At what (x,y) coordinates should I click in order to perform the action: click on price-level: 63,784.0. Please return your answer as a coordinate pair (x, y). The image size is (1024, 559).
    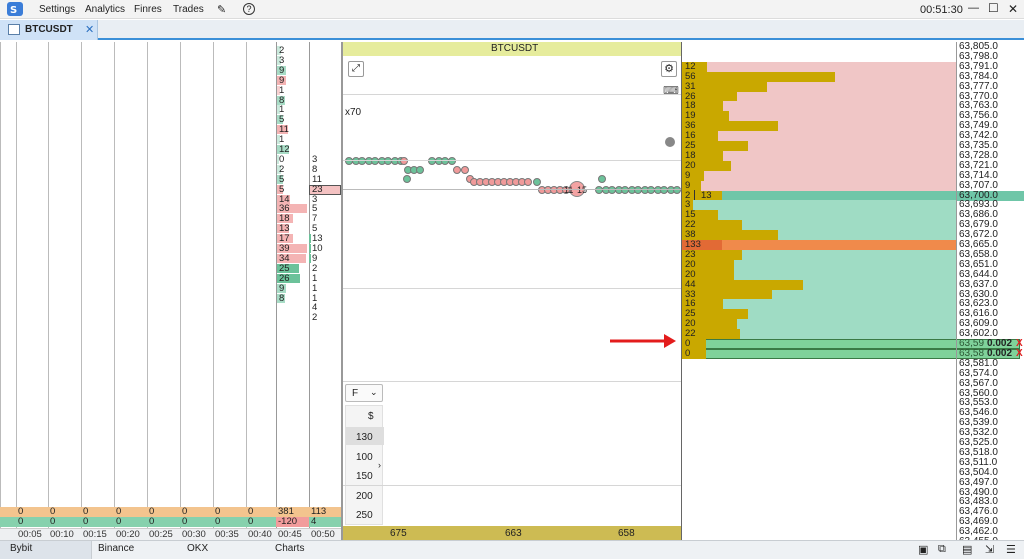
    Looking at the image, I should click on (978, 76).